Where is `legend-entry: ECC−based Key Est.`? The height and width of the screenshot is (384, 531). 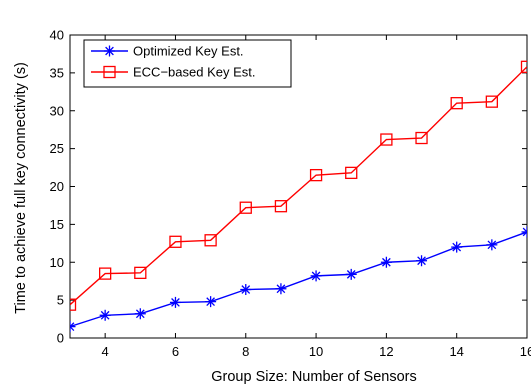 legend-entry: ECC−based Key Est. is located at coordinates (173, 72).